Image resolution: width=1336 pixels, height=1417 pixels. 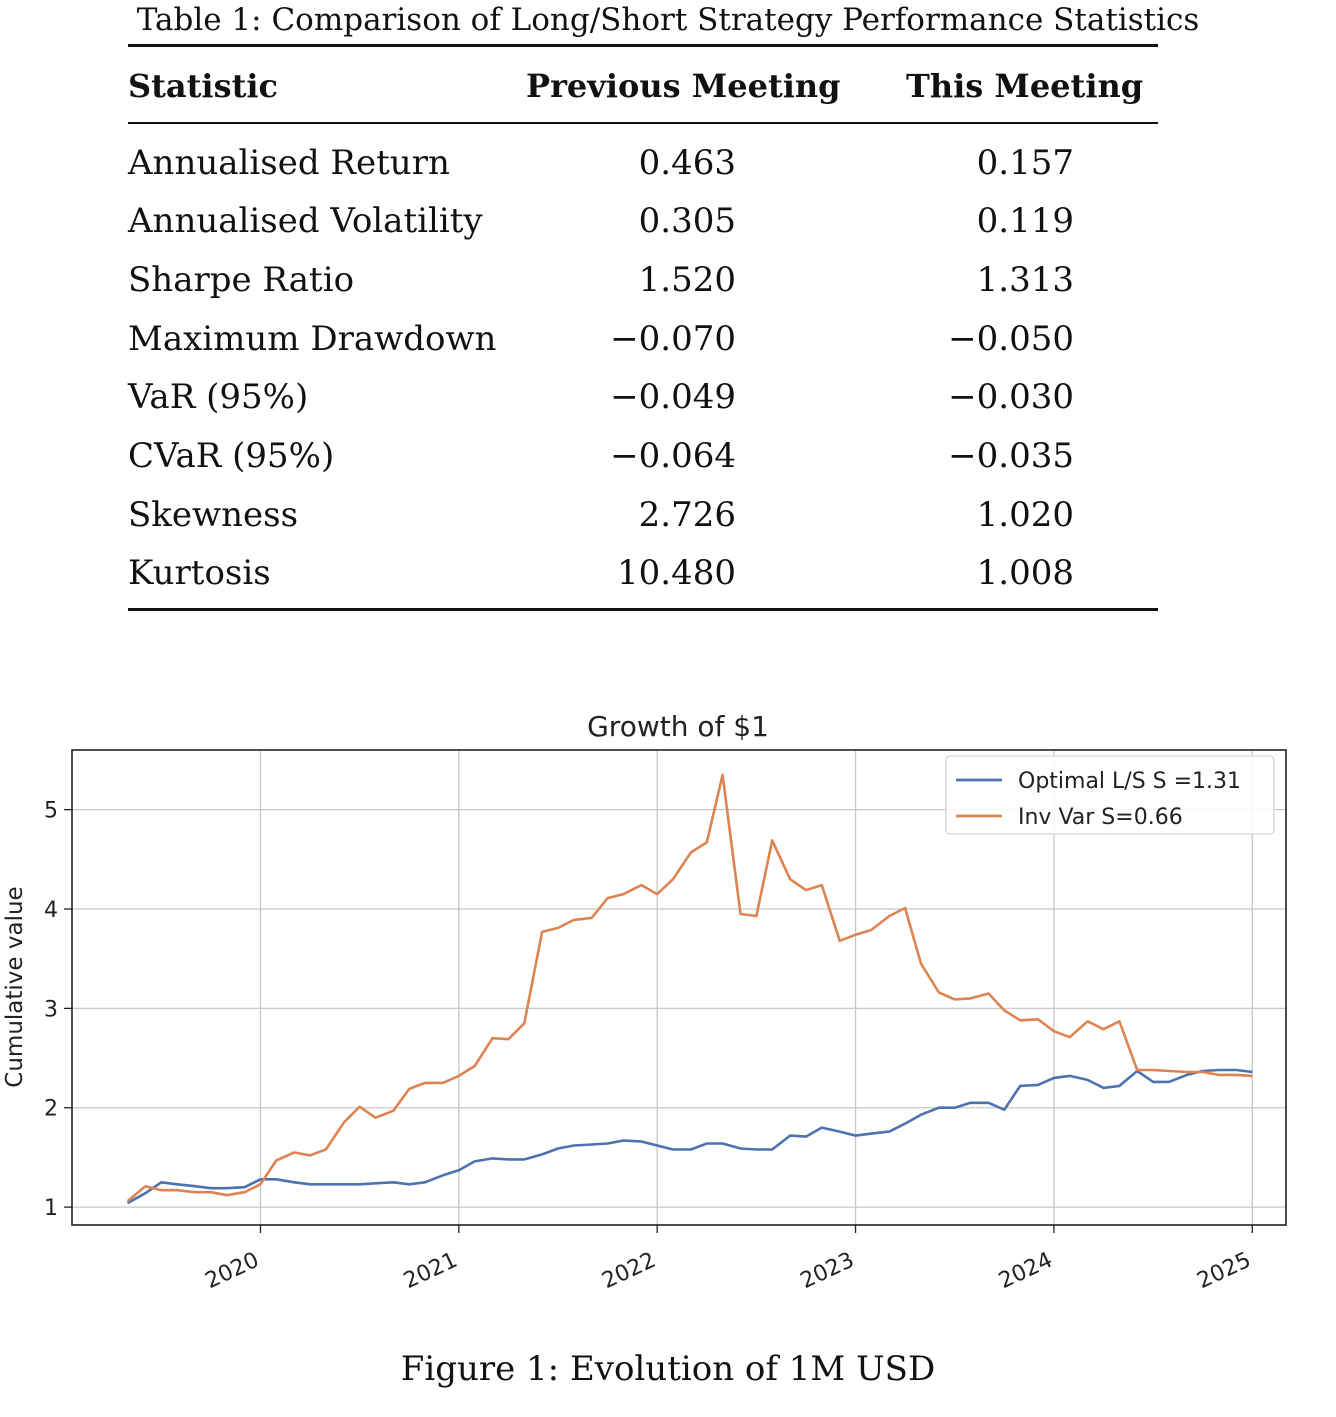 What do you see at coordinates (15, 986) in the screenshot?
I see `y-axis-label: Cumulative value` at bounding box center [15, 986].